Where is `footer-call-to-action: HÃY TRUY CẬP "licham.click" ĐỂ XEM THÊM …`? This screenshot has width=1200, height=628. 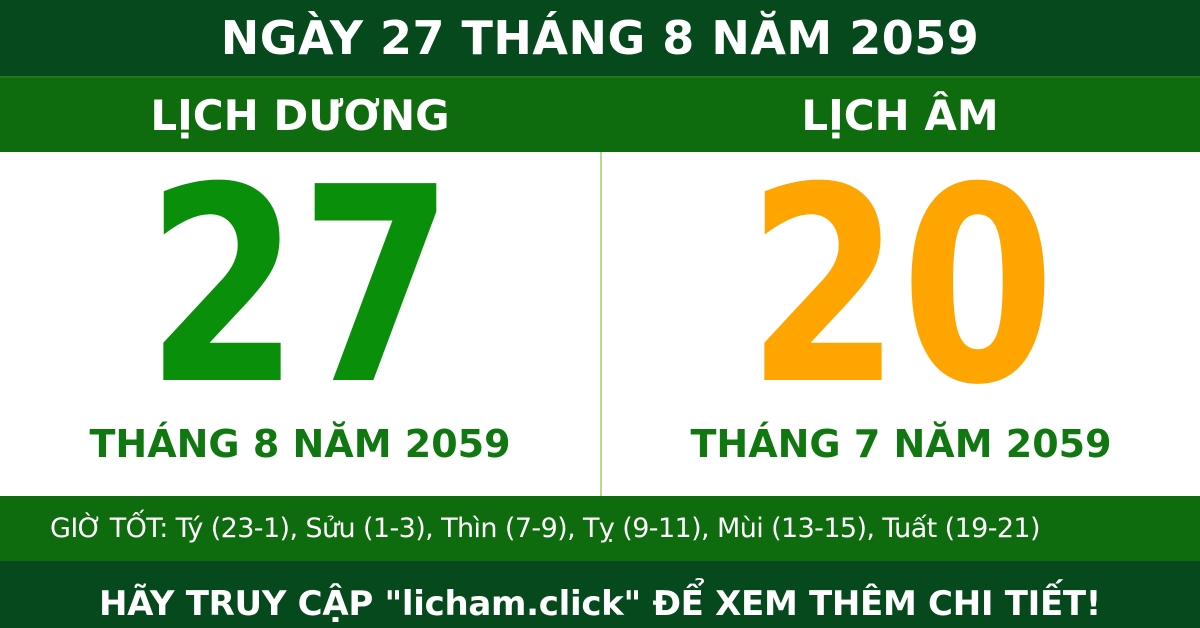 footer-call-to-action: HÃY TRUY CẬP "licham.click" ĐỂ XEM THÊM … is located at coordinates (600, 603).